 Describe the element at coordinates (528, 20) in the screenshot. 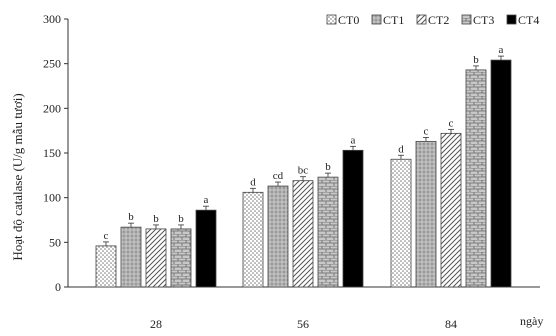

I see `legend-label-ct4: CT4` at that location.